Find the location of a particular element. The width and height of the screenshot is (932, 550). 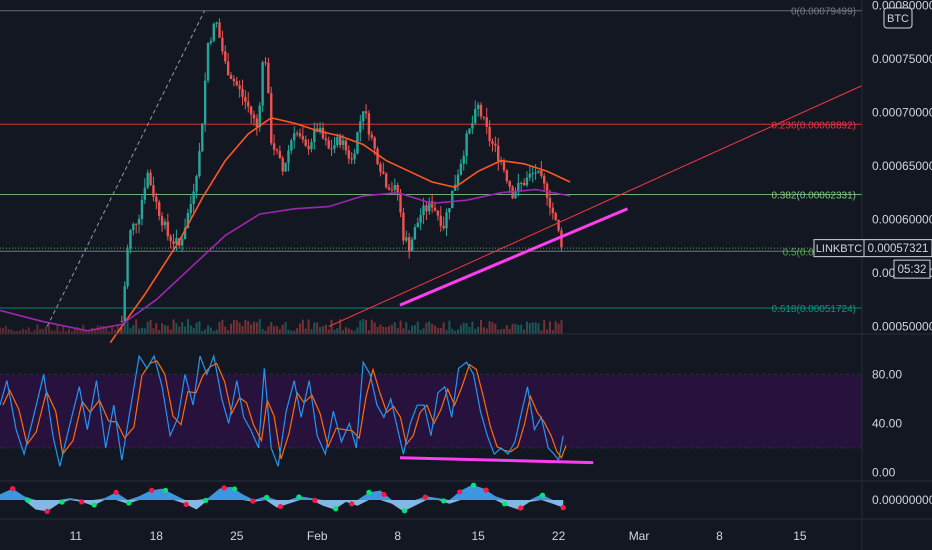

stochastic-divergence-trendline is located at coordinates (496, 460).